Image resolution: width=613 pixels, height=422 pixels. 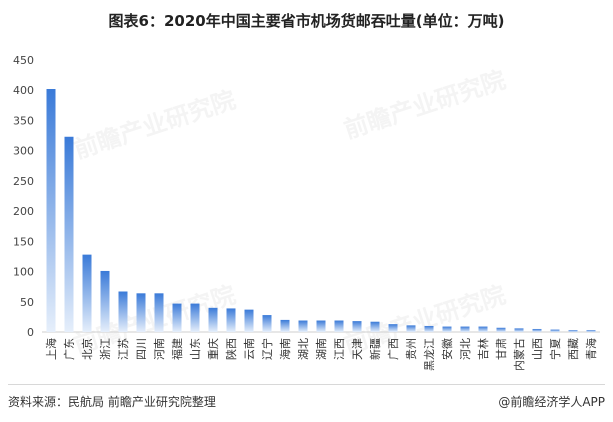 What do you see at coordinates (249, 349) in the screenshot?
I see `x-tick-label-11: 云南` at bounding box center [249, 349].